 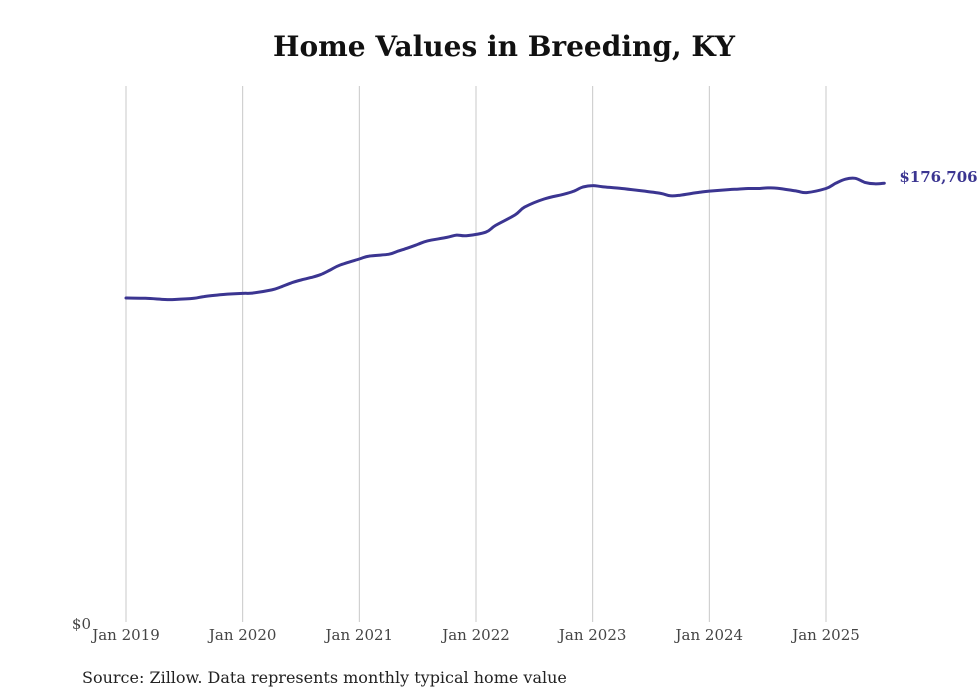 I want to click on end-value-label: $176,706, so click(x=938, y=177).